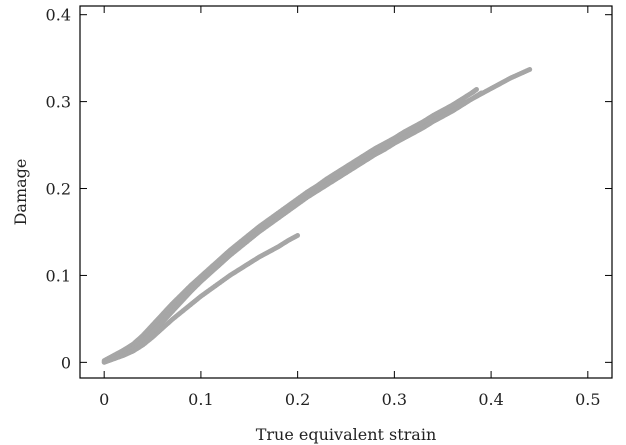 This screenshot has height=445, width=626. What do you see at coordinates (58, 189) in the screenshot?
I see `y-tick-label: 0.2` at bounding box center [58, 189].